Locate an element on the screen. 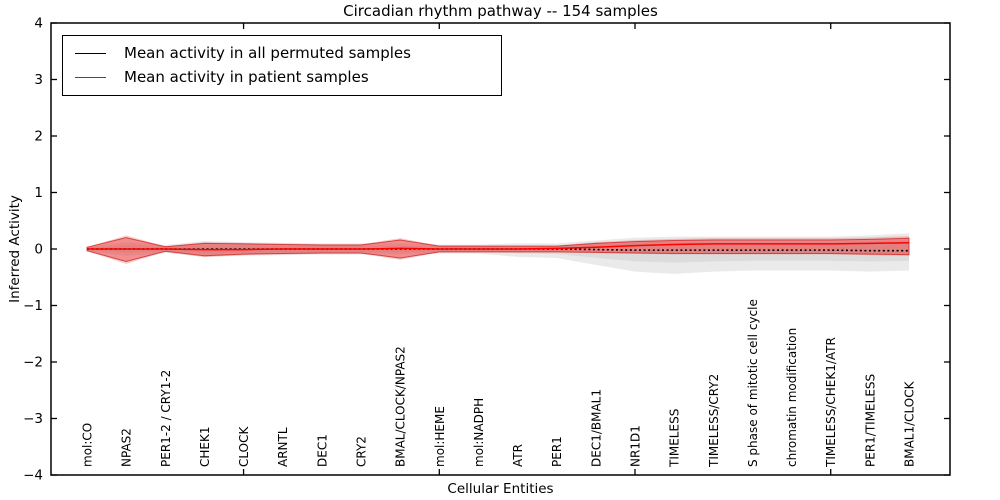 This screenshot has height=500, width=1000. entity-label: S phase of mitotic cell cycle is located at coordinates (753, 383).